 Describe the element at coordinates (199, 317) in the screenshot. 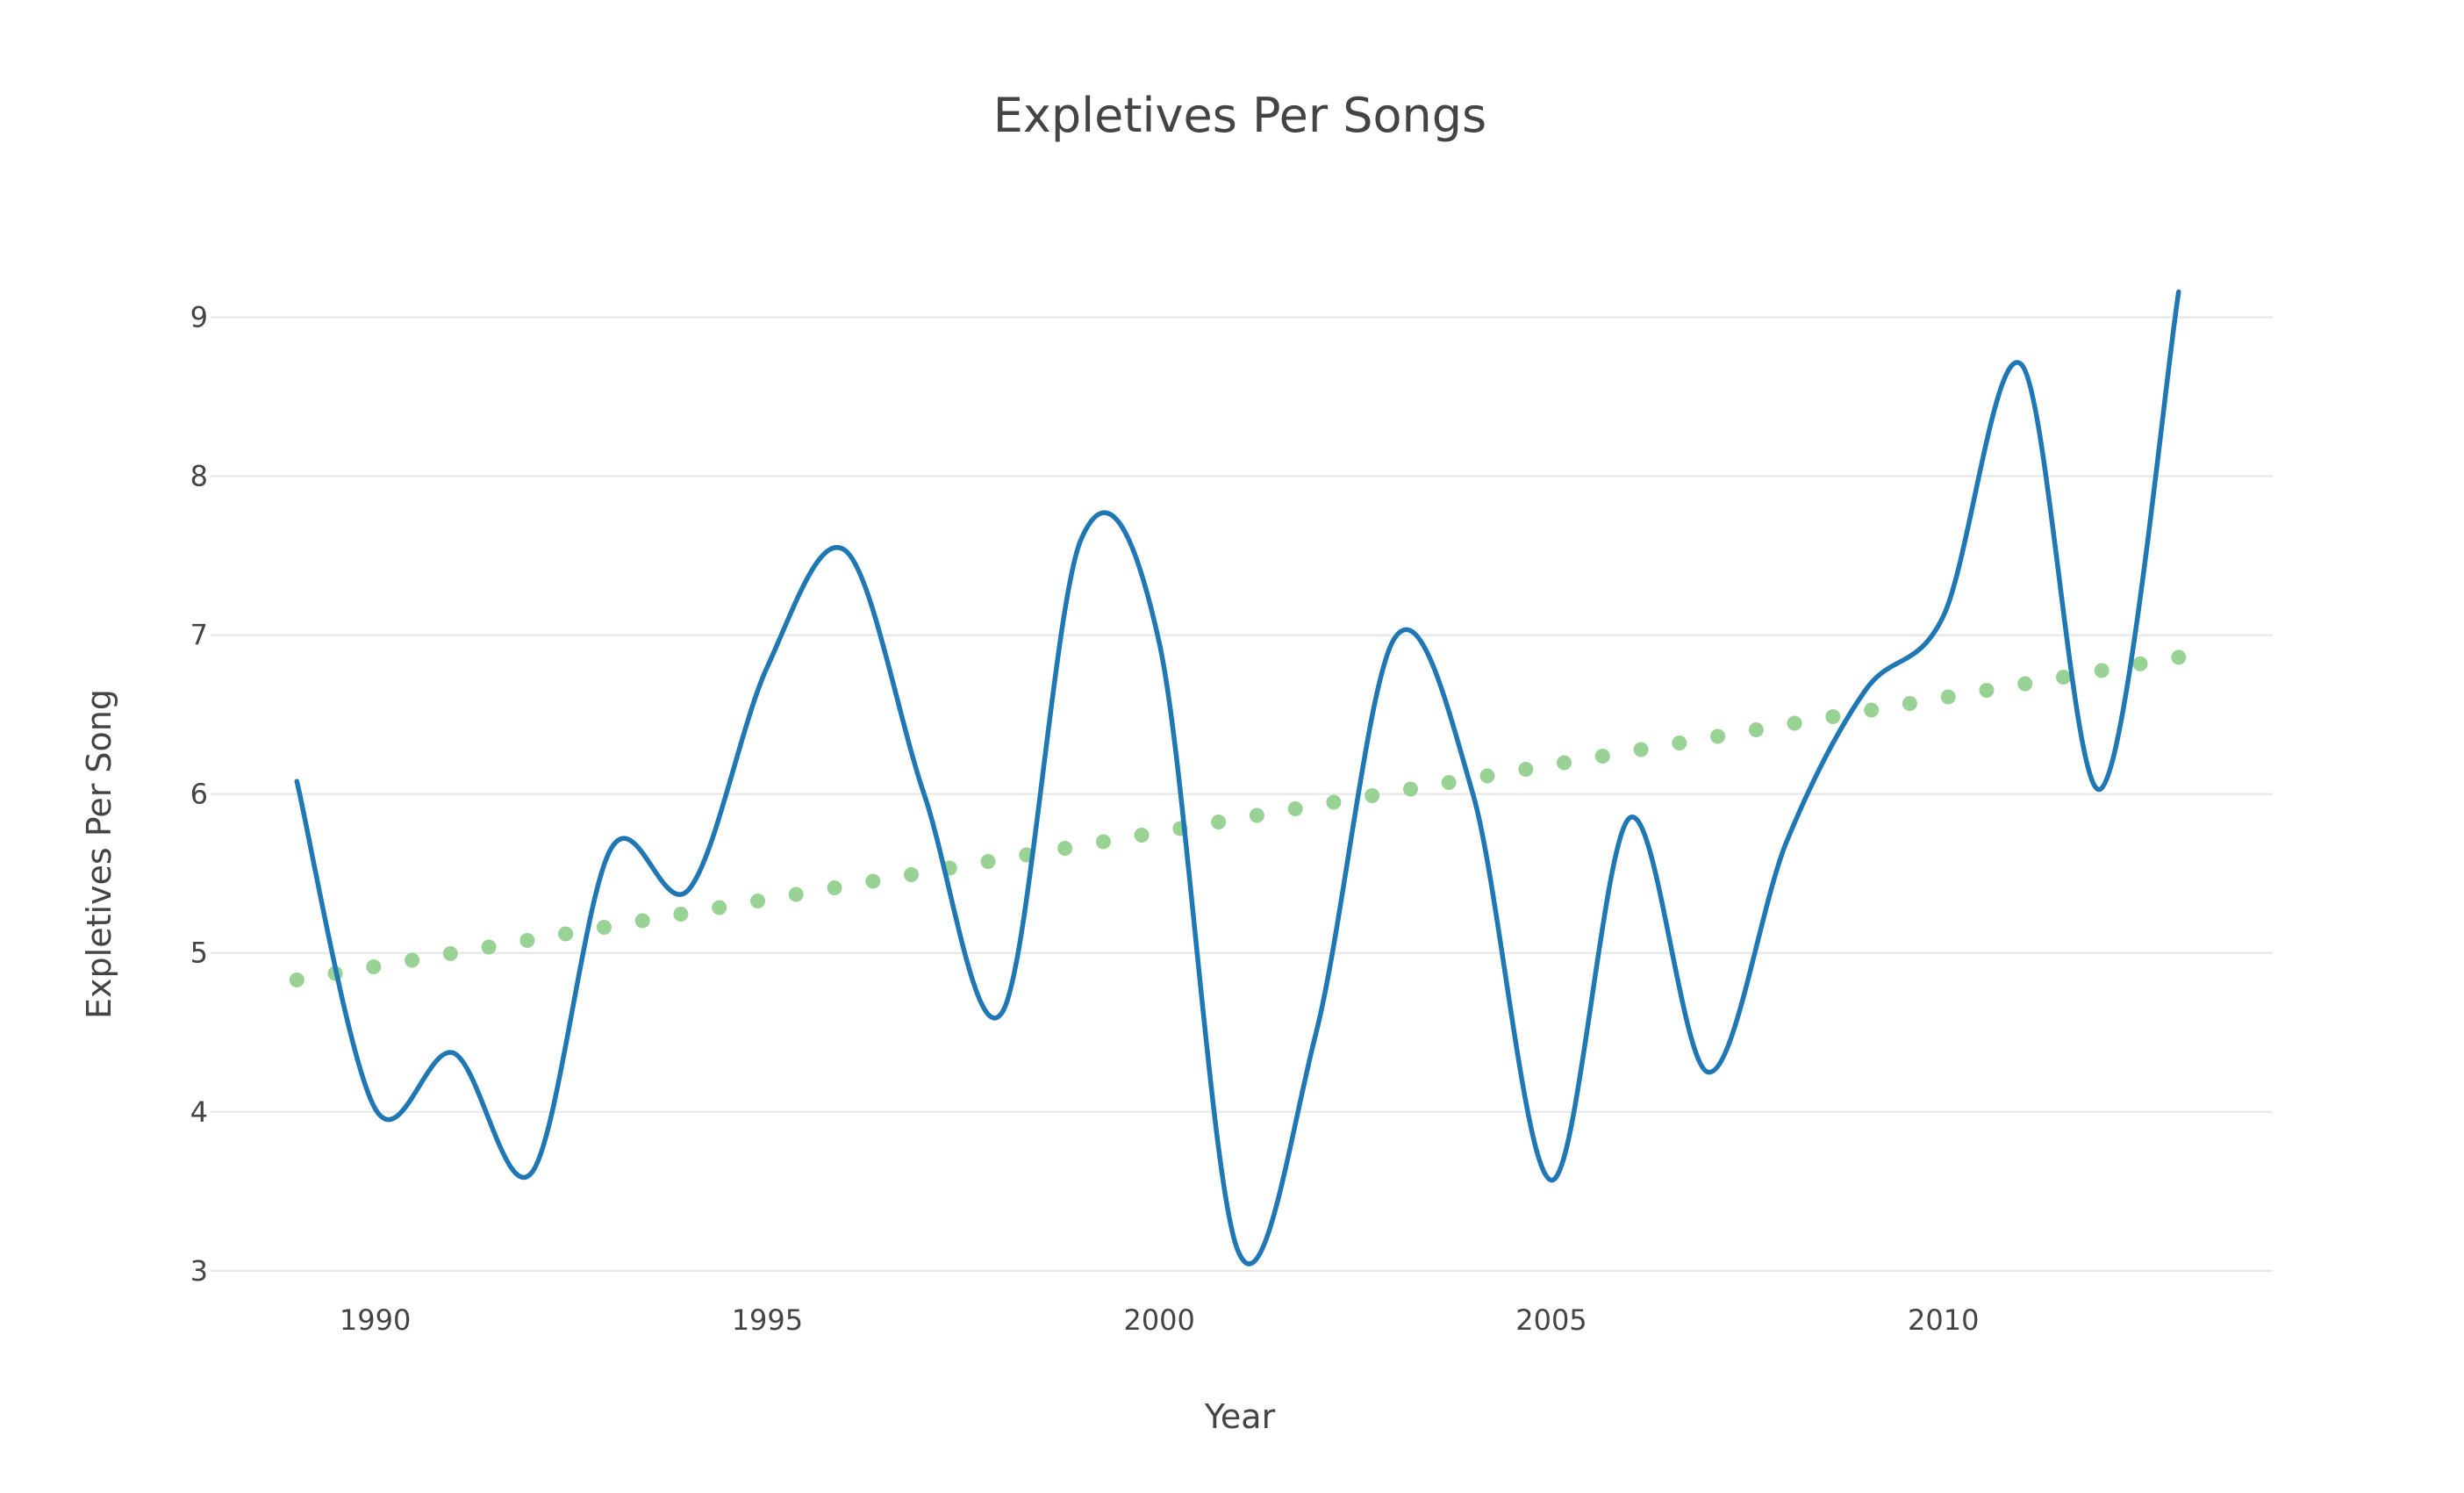

I see `y-tick-label: 9` at that location.